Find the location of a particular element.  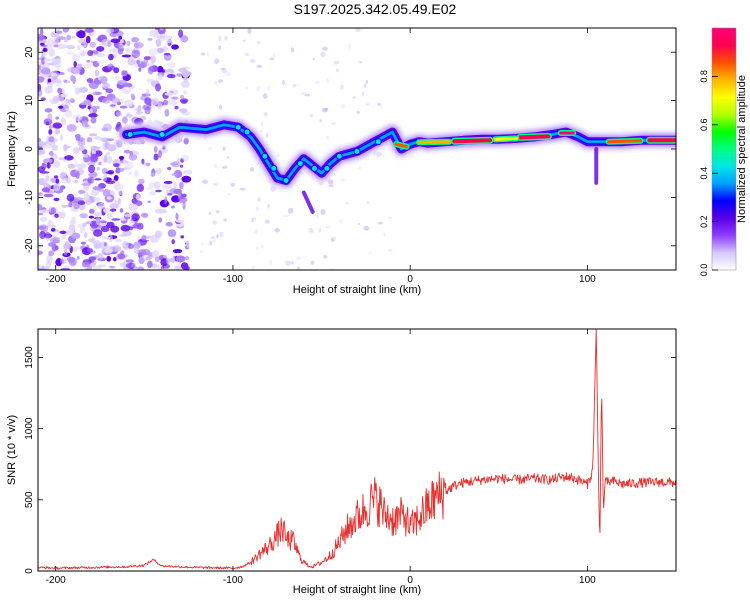

colorbar-ticks: 0.0 0.2 0.4 0.6 0.8 is located at coordinates (708, 173).